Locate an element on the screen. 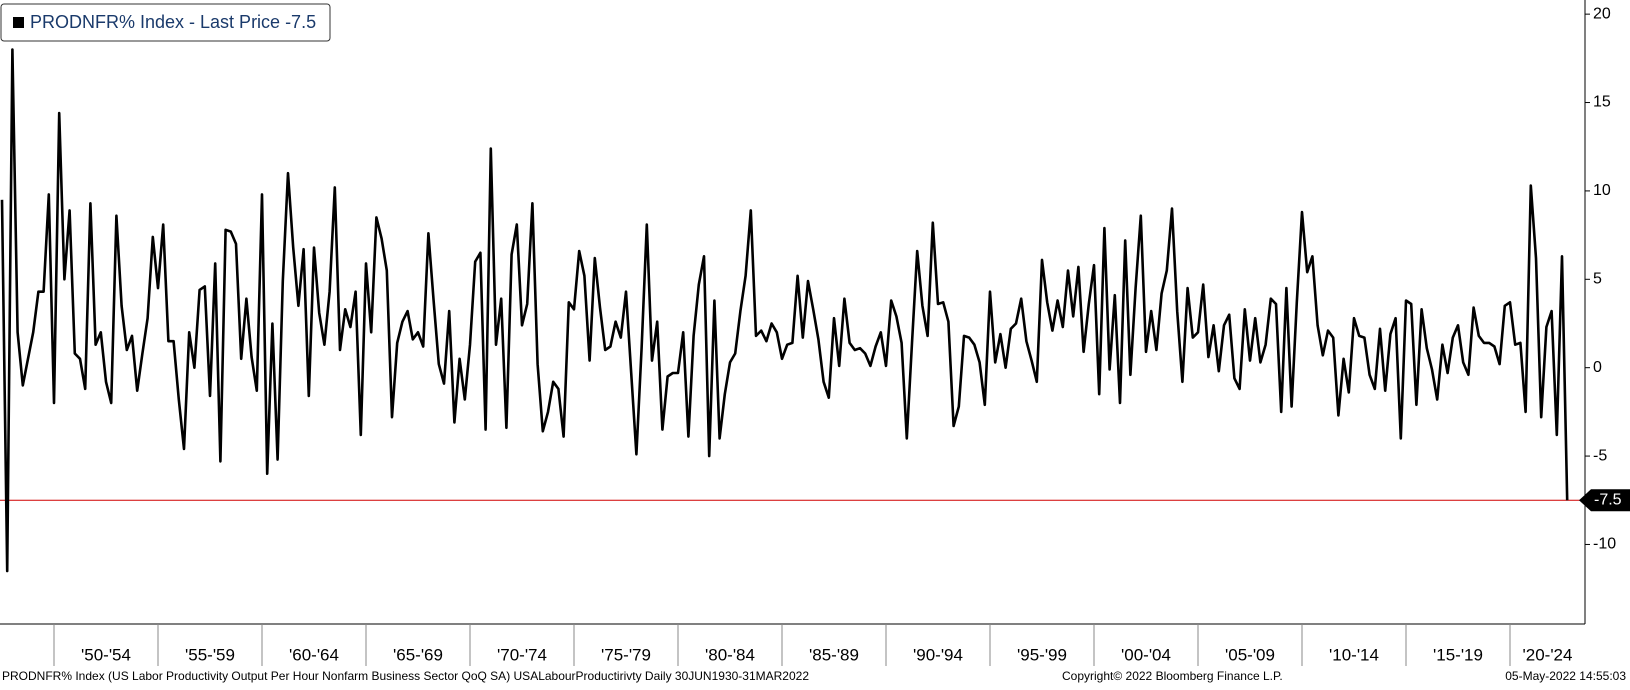 Image resolution: width=1630 pixels, height=690 pixels. legend-box is located at coordinates (165, 22).